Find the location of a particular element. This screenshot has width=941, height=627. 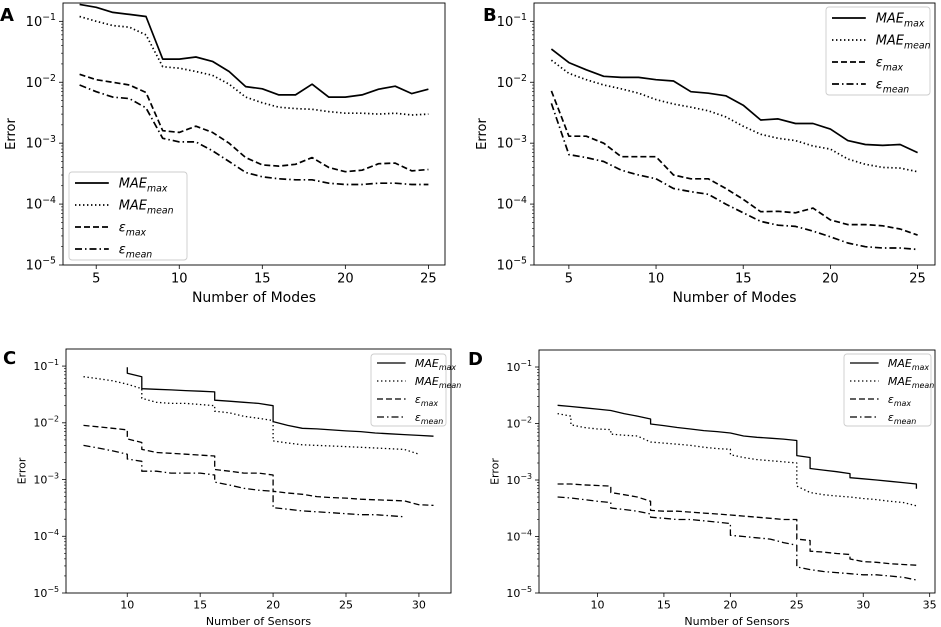

x-tick-label: 30 is located at coordinates (419, 605).